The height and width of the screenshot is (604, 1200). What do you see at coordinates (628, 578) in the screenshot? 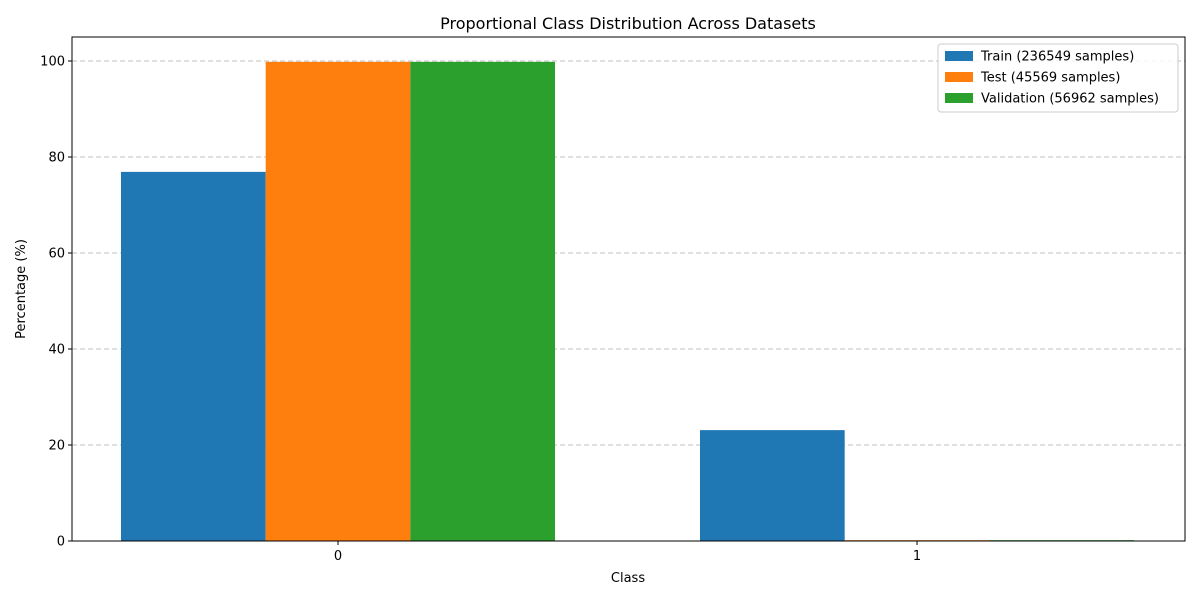
I see `x-axis-label: Class` at bounding box center [628, 578].